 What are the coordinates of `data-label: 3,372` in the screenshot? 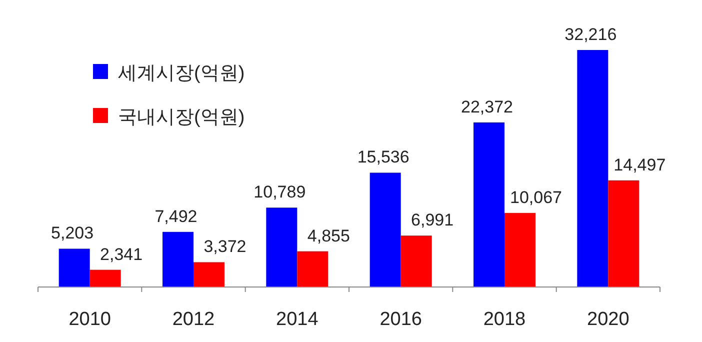 It's located at (225, 246).